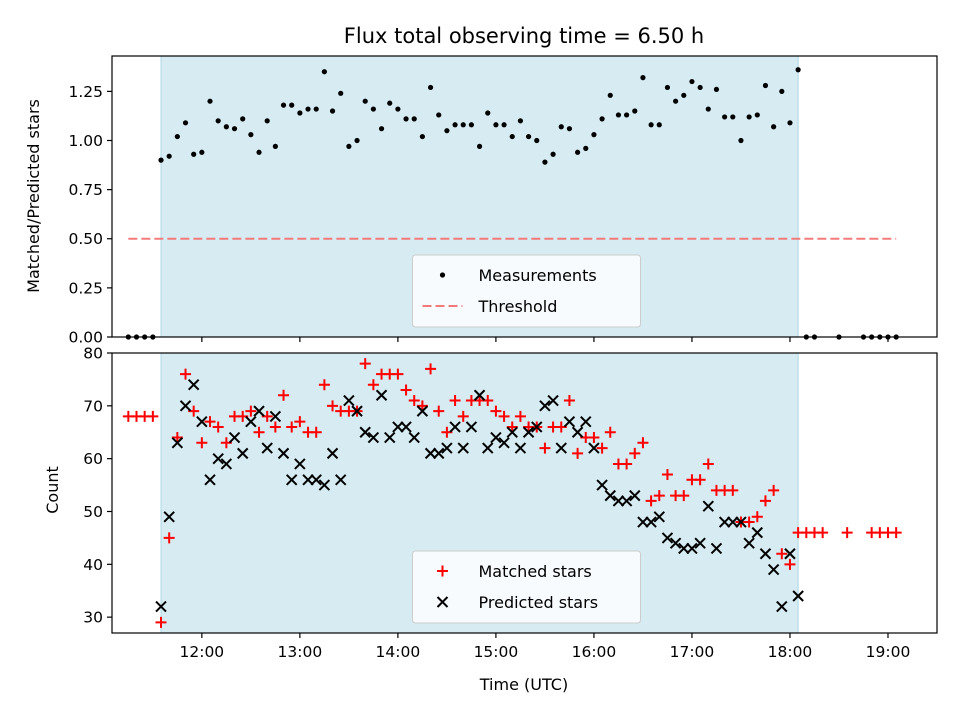 This screenshot has width=960, height=724. Describe the element at coordinates (692, 652) in the screenshot. I see `x-tick-label: 17:00` at that location.